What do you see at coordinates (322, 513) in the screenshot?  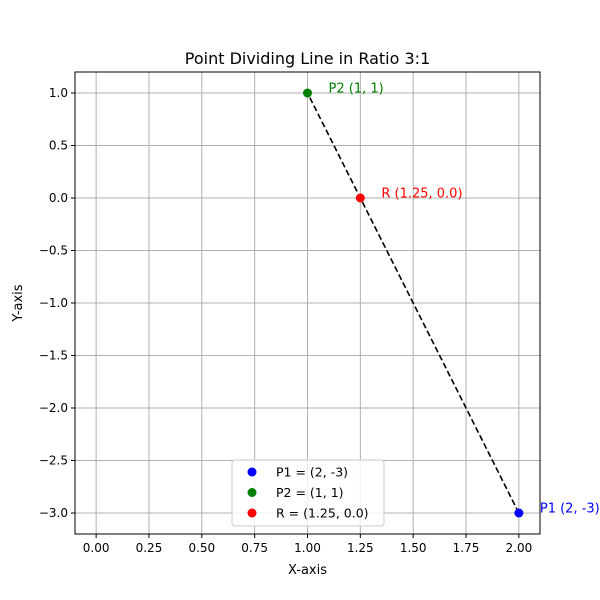 I see `legend-entry: R = (1.25, 0.0)` at bounding box center [322, 513].